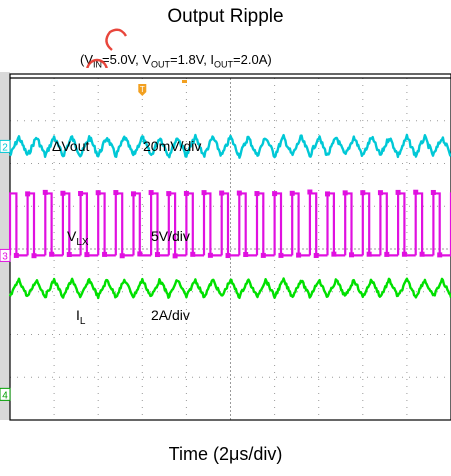 This screenshot has height=476, width=451. I want to click on series-label-vlx: VLX, so click(78, 238).